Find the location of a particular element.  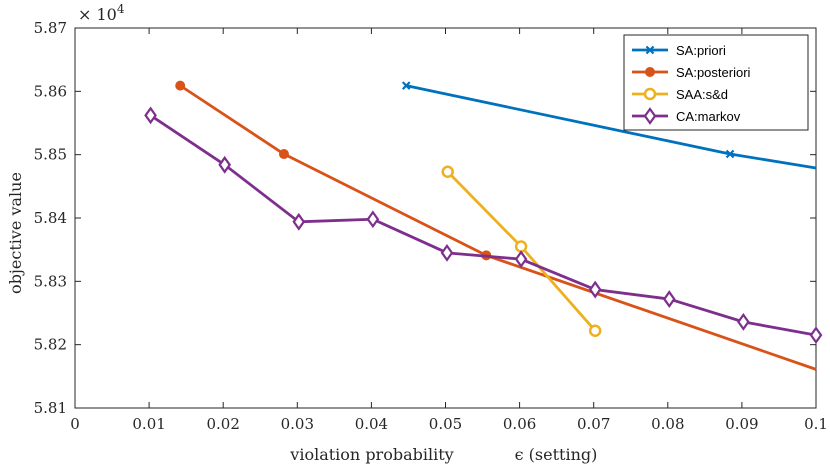

x-tick-label: 0.04 is located at coordinates (371, 424).